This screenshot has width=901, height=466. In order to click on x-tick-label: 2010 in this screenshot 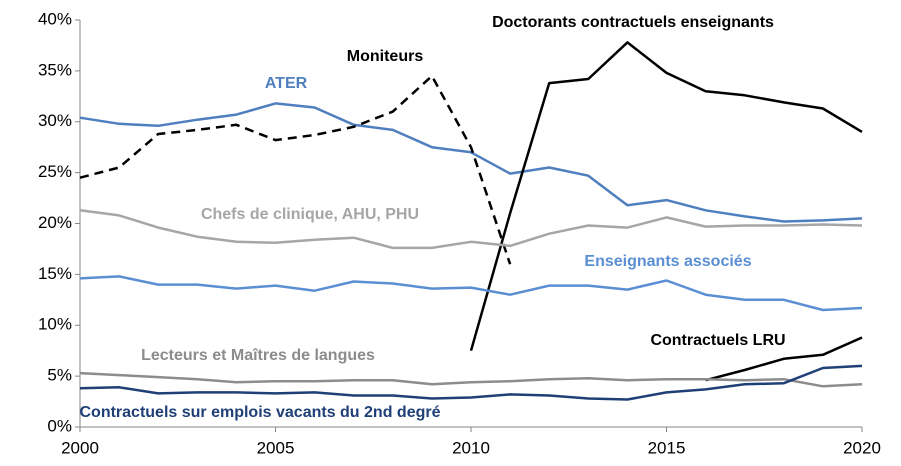, I will do `click(471, 447)`.